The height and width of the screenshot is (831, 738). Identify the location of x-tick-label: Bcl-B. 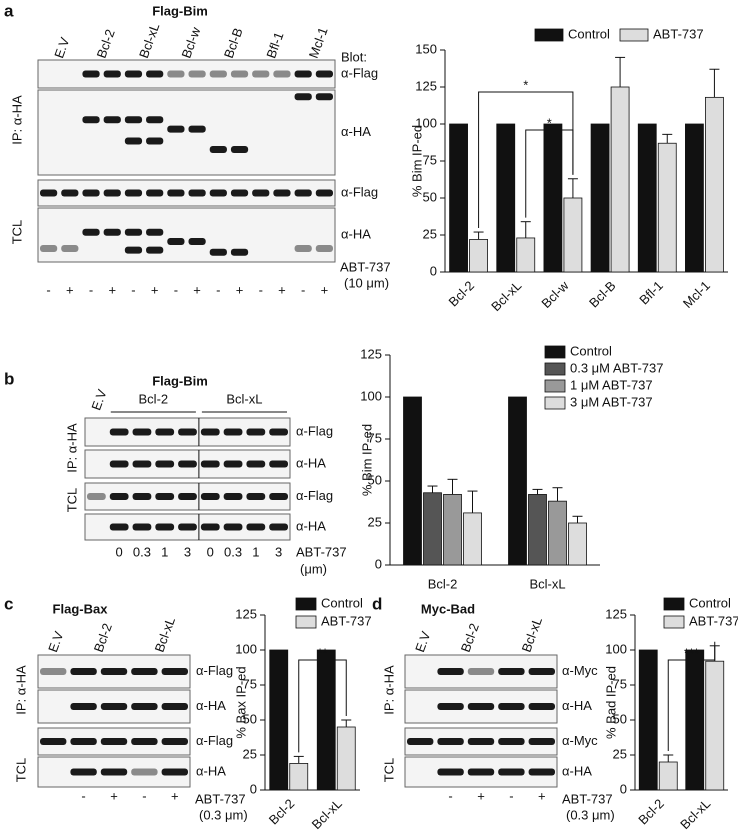
(602, 294).